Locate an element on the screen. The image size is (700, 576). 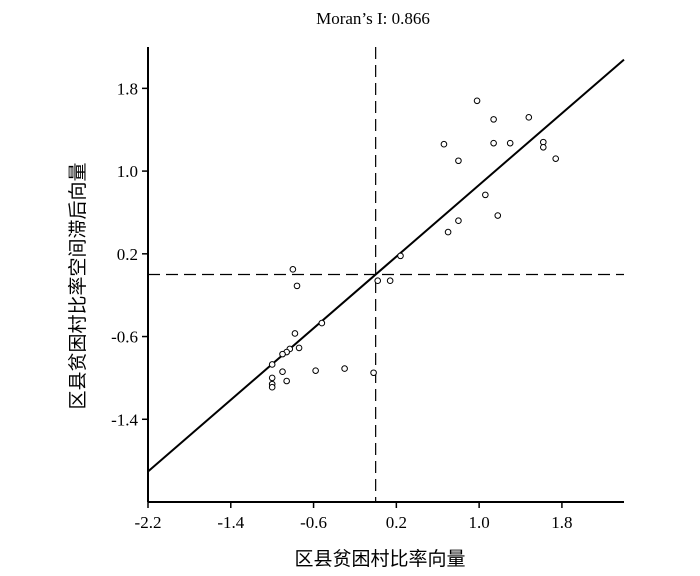
y-tick-label: -1.4 is located at coordinates (124, 419).